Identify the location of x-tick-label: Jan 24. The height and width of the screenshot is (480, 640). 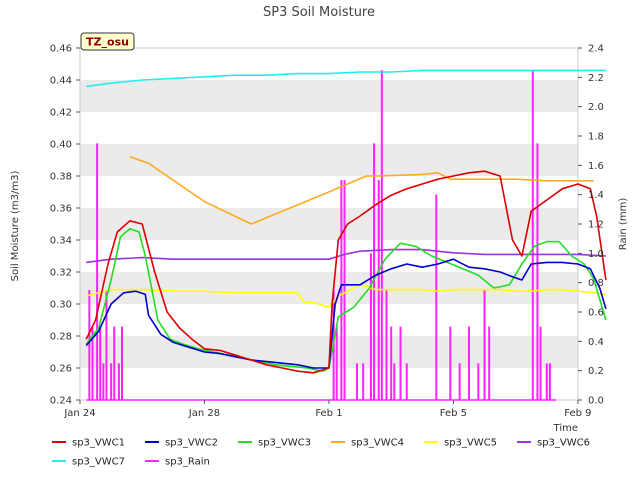
(79, 413).